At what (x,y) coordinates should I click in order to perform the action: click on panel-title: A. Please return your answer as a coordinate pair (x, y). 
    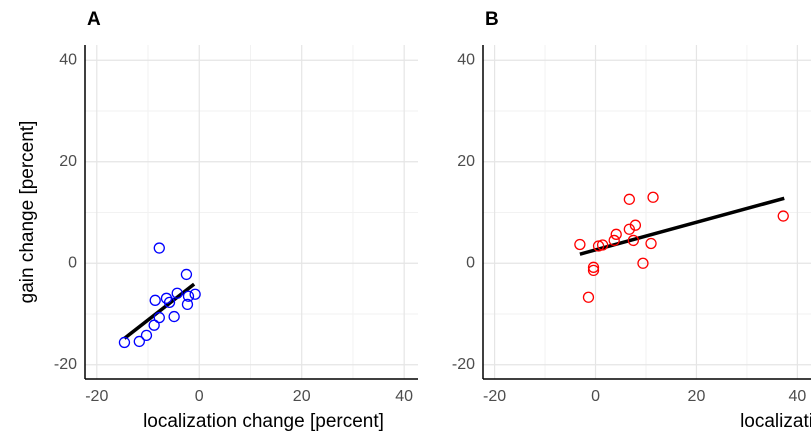
    Looking at the image, I should click on (94, 19).